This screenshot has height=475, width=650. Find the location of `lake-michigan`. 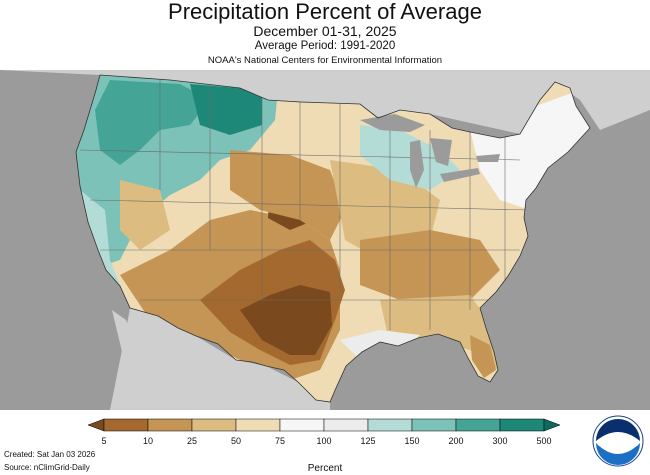

lake-michigan is located at coordinates (417, 164).